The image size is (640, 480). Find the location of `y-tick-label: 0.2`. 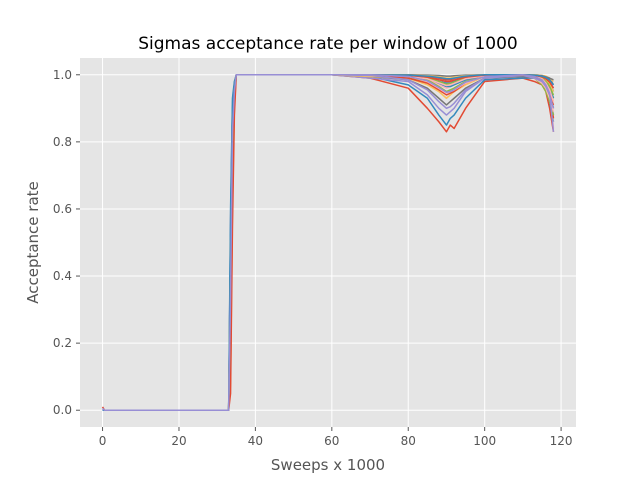

y-tick-label: 0.2 is located at coordinates (62, 343).